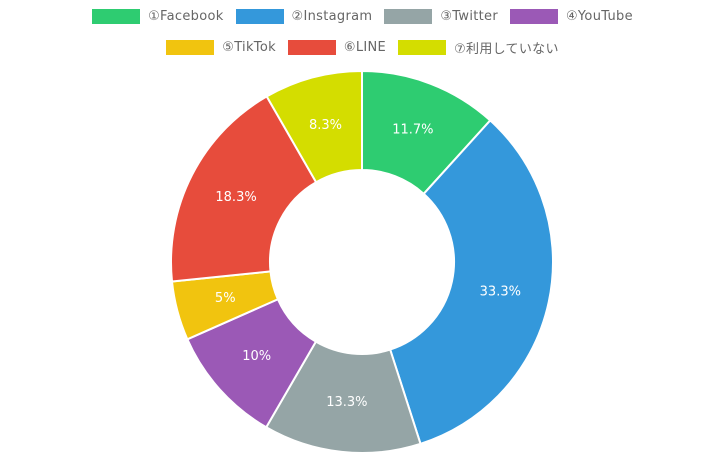 Image resolution: width=725 pixels, height=456 pixels. I want to click on legend-item-not-using: ⑦利用していない, so click(478, 47).